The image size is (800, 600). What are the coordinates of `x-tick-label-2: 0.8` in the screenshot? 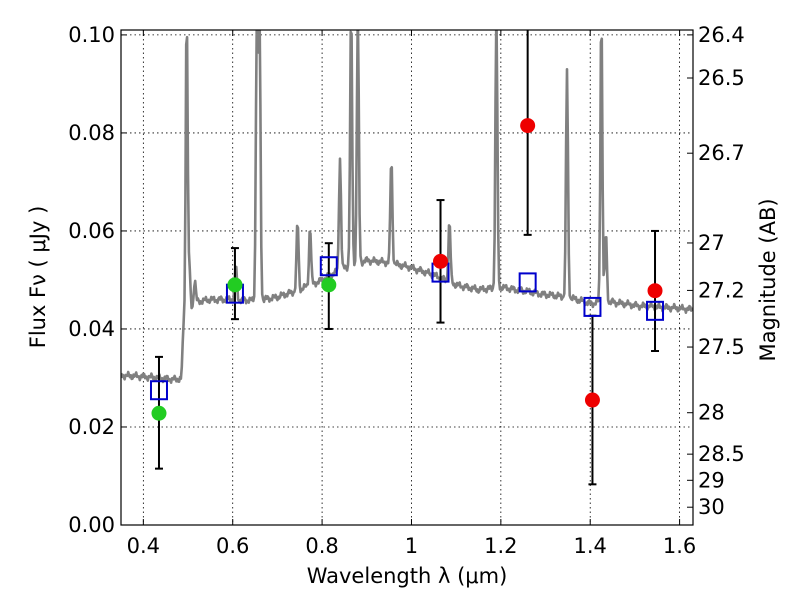 It's located at (321, 546).